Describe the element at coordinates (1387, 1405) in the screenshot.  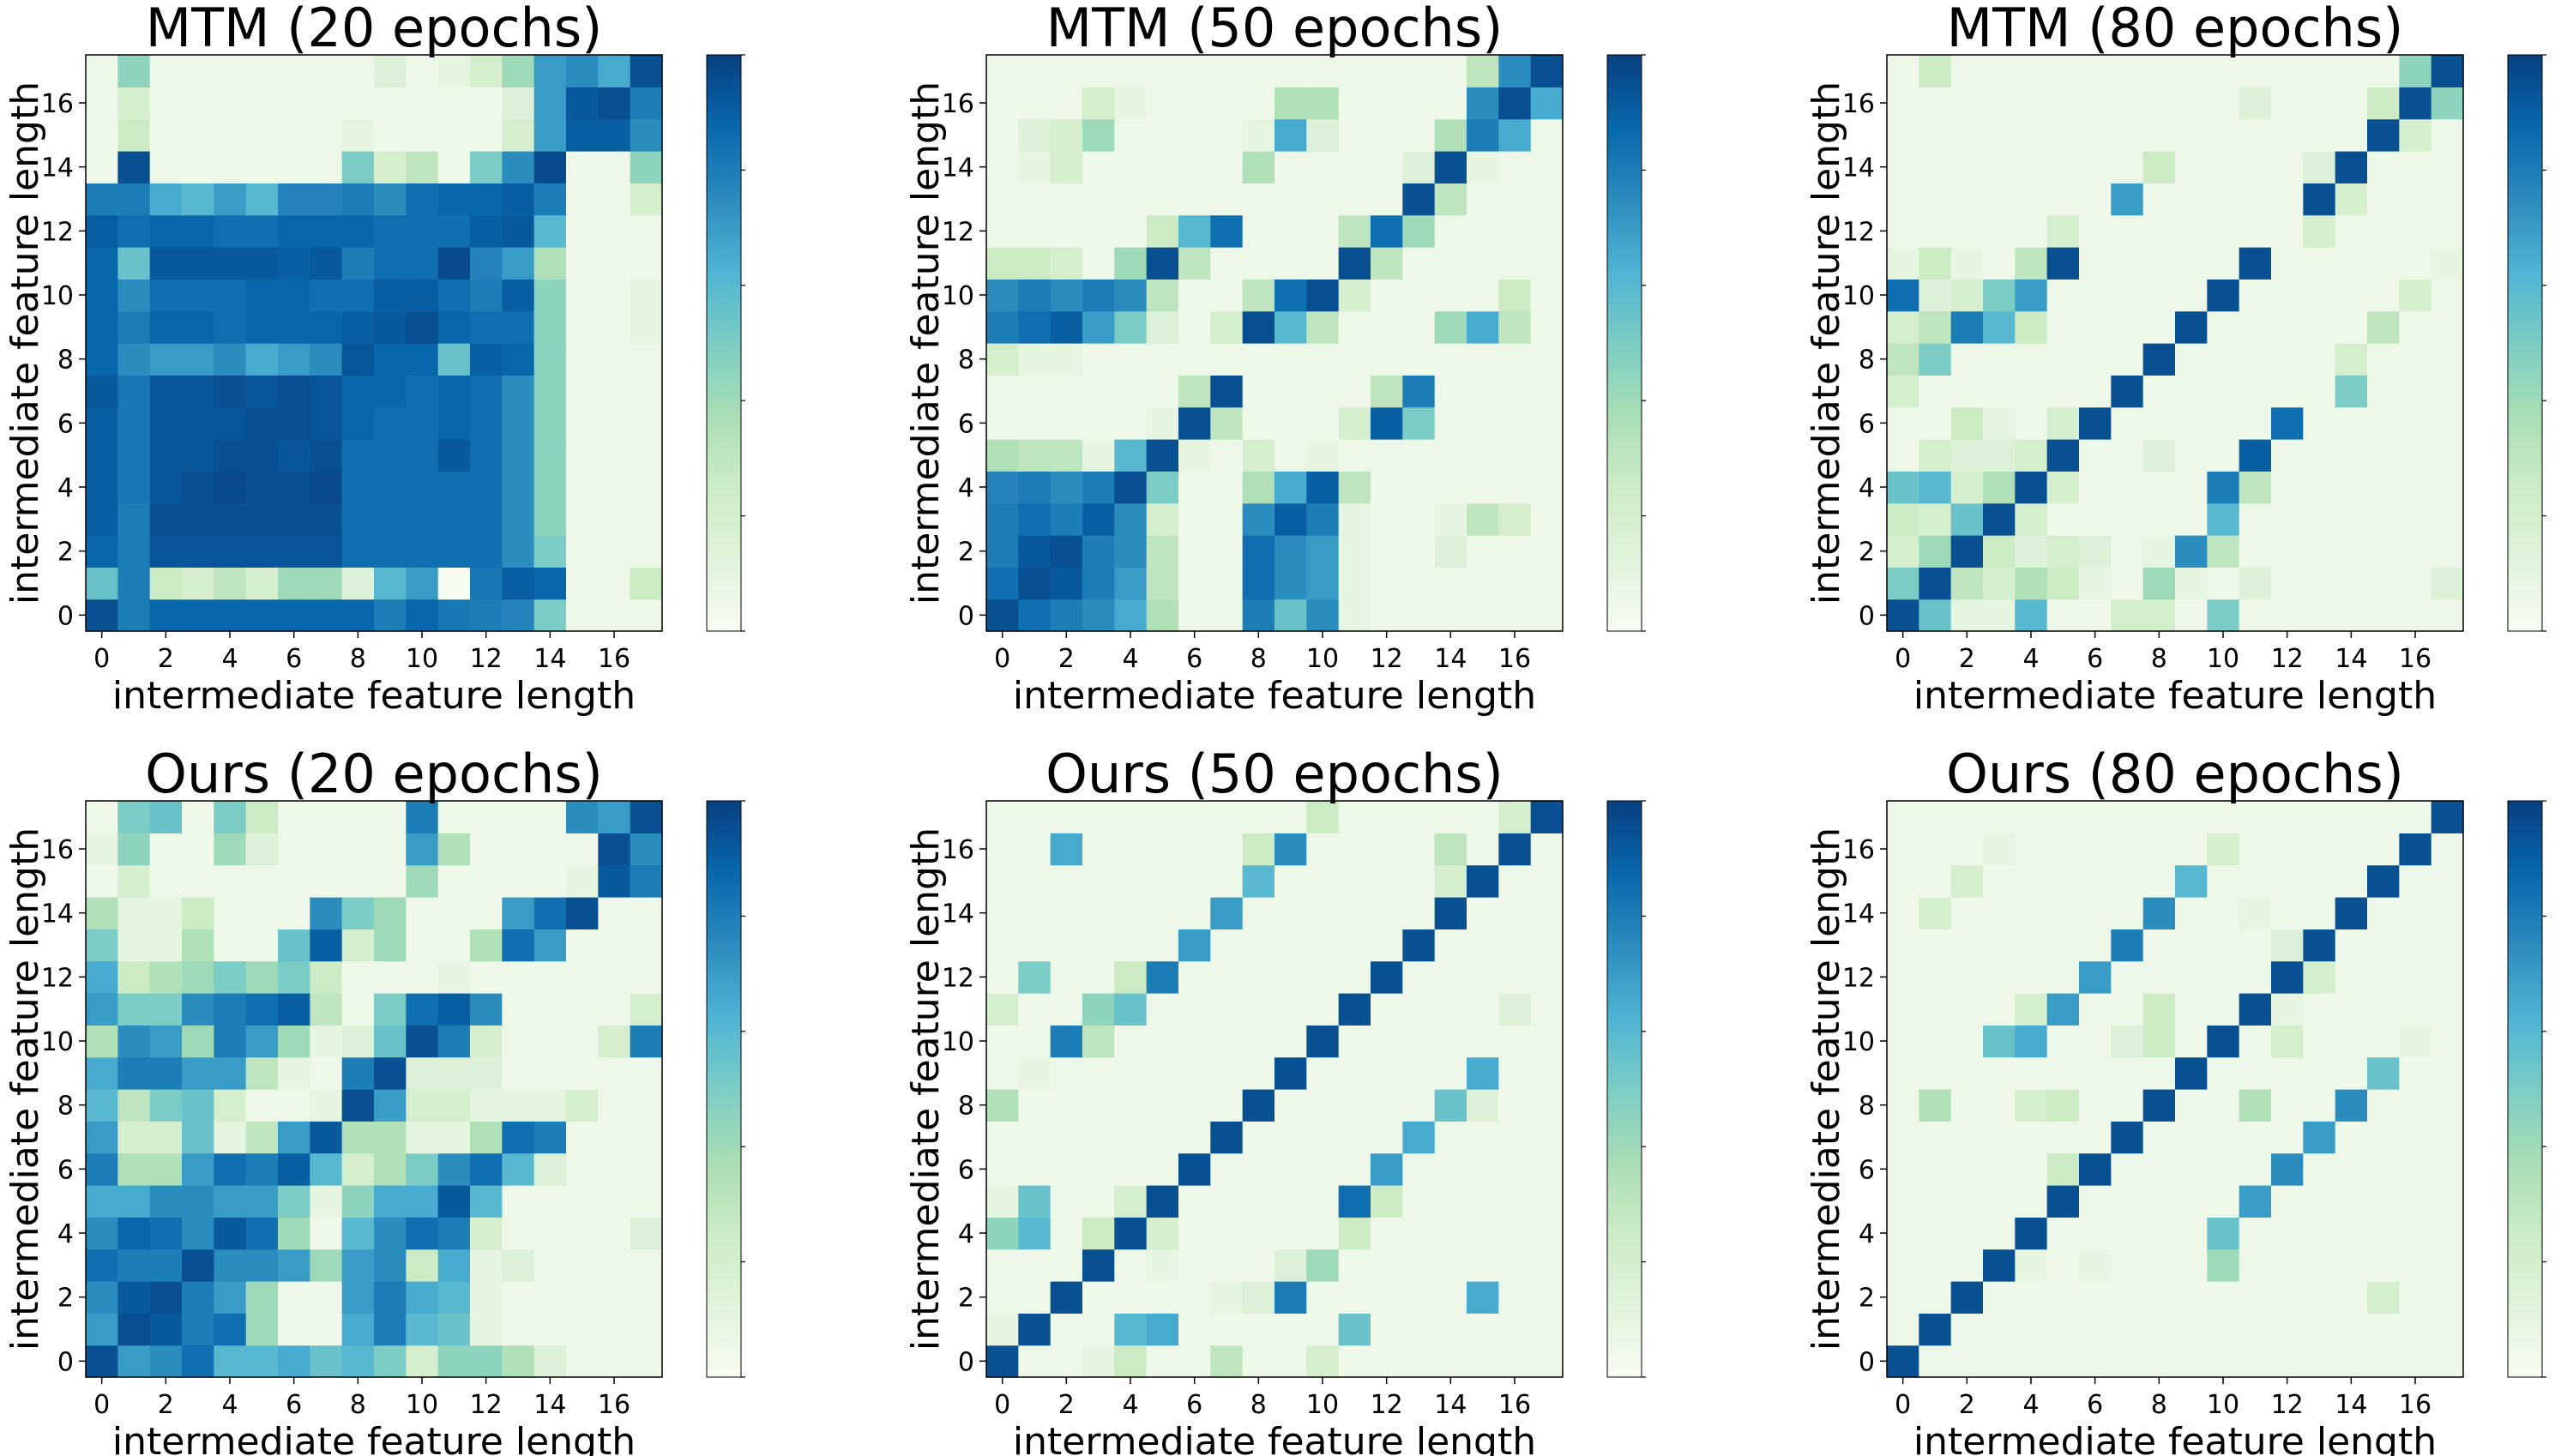
I see `x-tick-label: 12` at that location.